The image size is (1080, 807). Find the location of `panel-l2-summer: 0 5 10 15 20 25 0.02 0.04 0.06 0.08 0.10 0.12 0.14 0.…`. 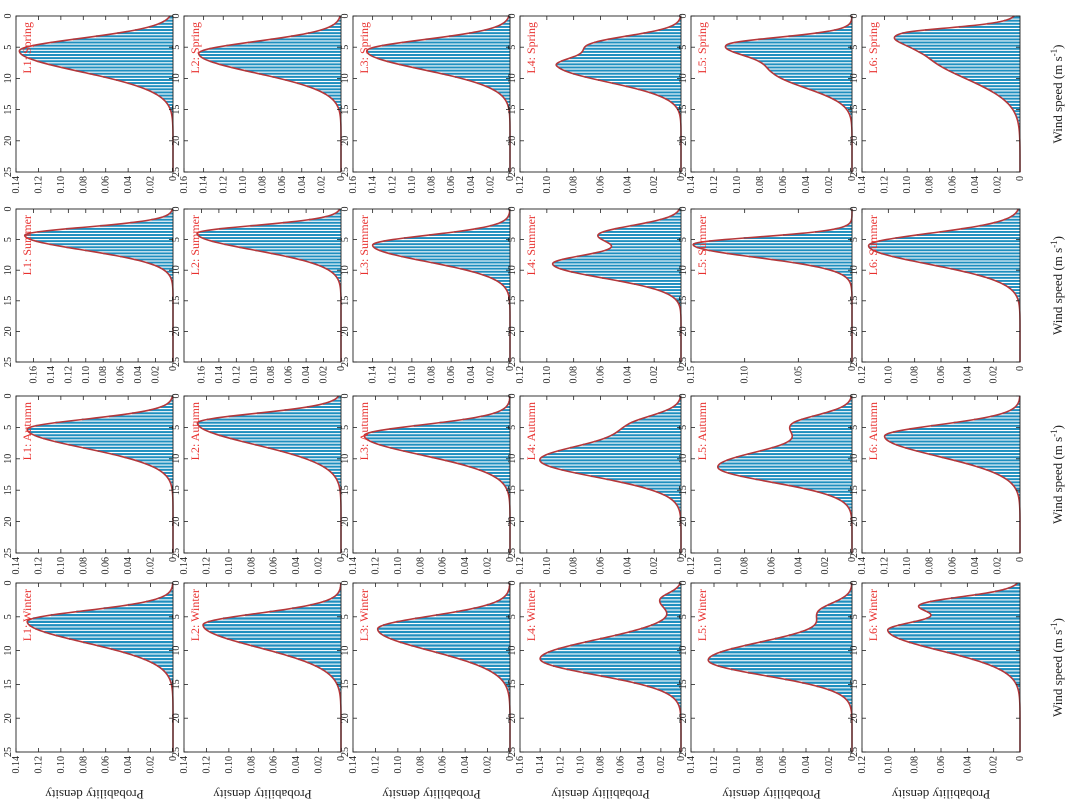

panel-l2-summer: 0 5 10 15 20 25 0.02 0.04 0.06 0.08 0.10 0.12 0.14 0.… is located at coordinates (259, 295).